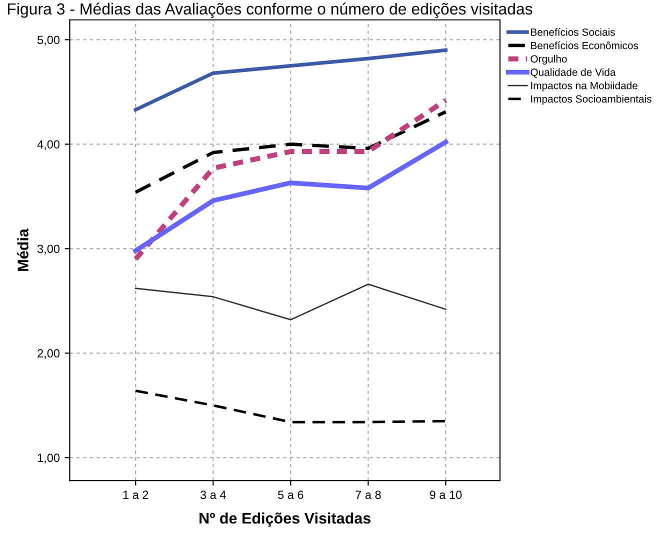 This screenshot has width=664, height=537. Describe the element at coordinates (285, 519) in the screenshot. I see `x-axis-title: Nº de Edições Visitadas` at that location.